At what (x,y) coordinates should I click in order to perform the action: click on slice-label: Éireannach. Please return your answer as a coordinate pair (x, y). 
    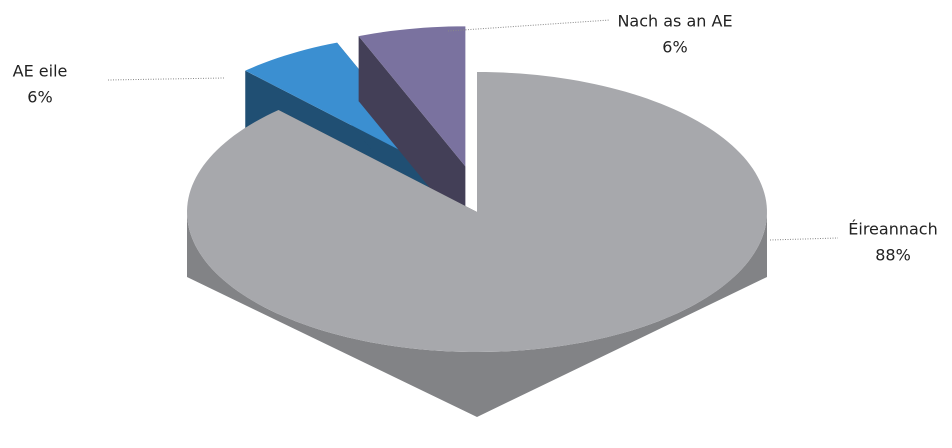
    Looking at the image, I should click on (892, 229).